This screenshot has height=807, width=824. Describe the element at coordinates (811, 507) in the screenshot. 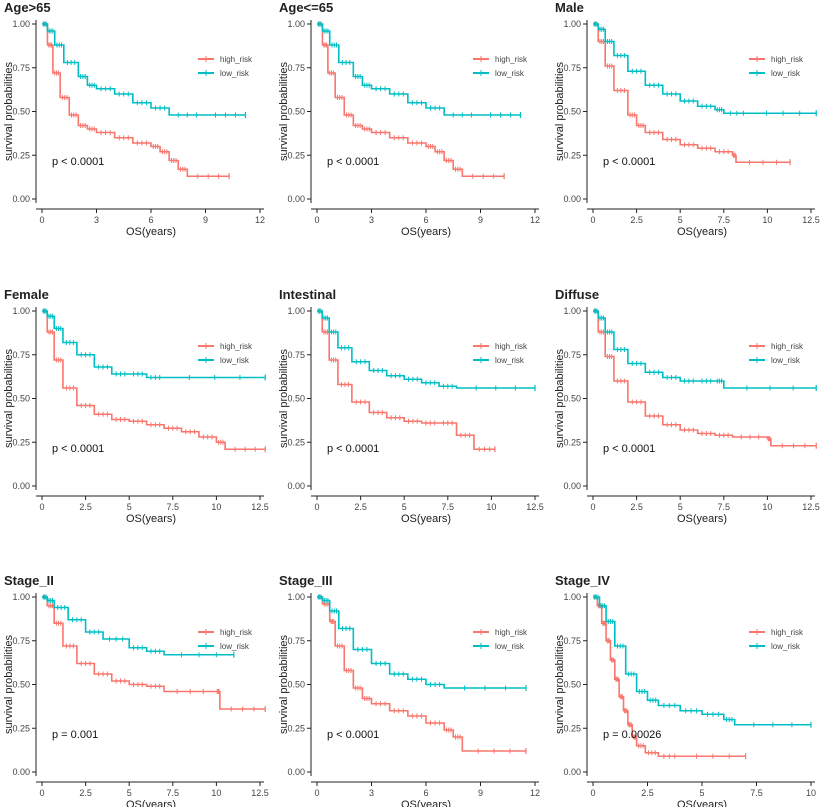

I see `x-tick-label: 12.5` at that location.